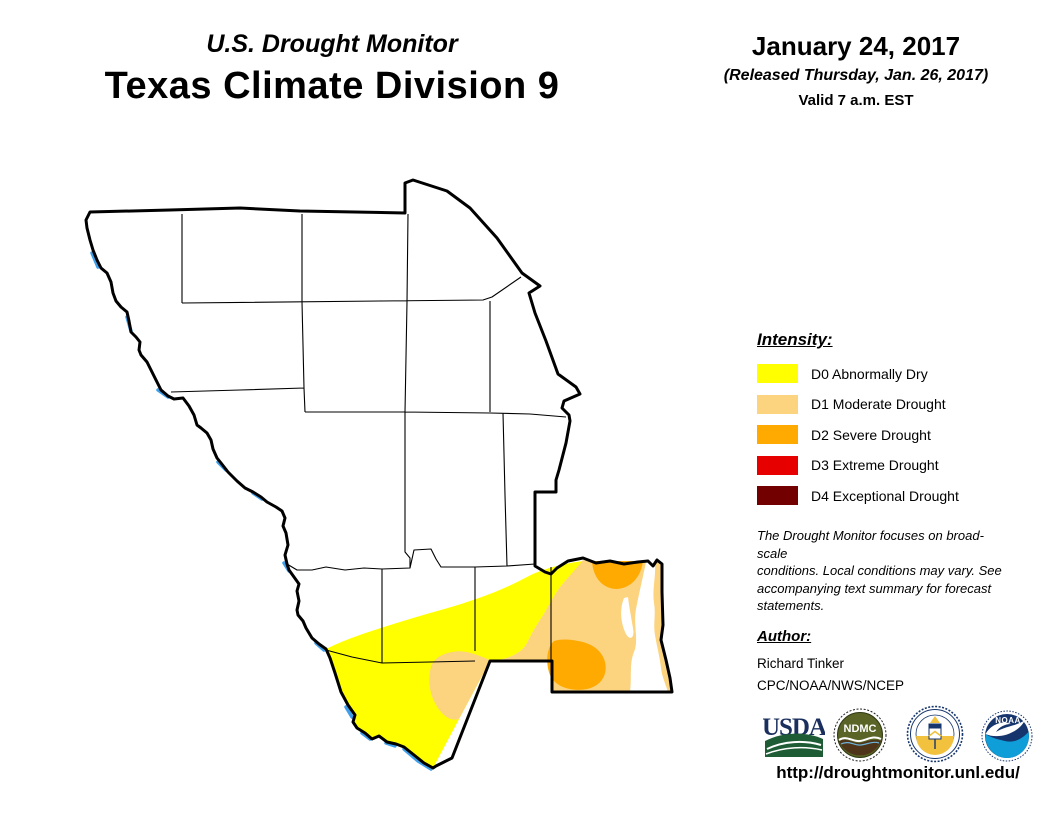 The height and width of the screenshot is (816, 1056). What do you see at coordinates (801, 663) in the screenshot?
I see `author-name: Richard Tinker` at bounding box center [801, 663].